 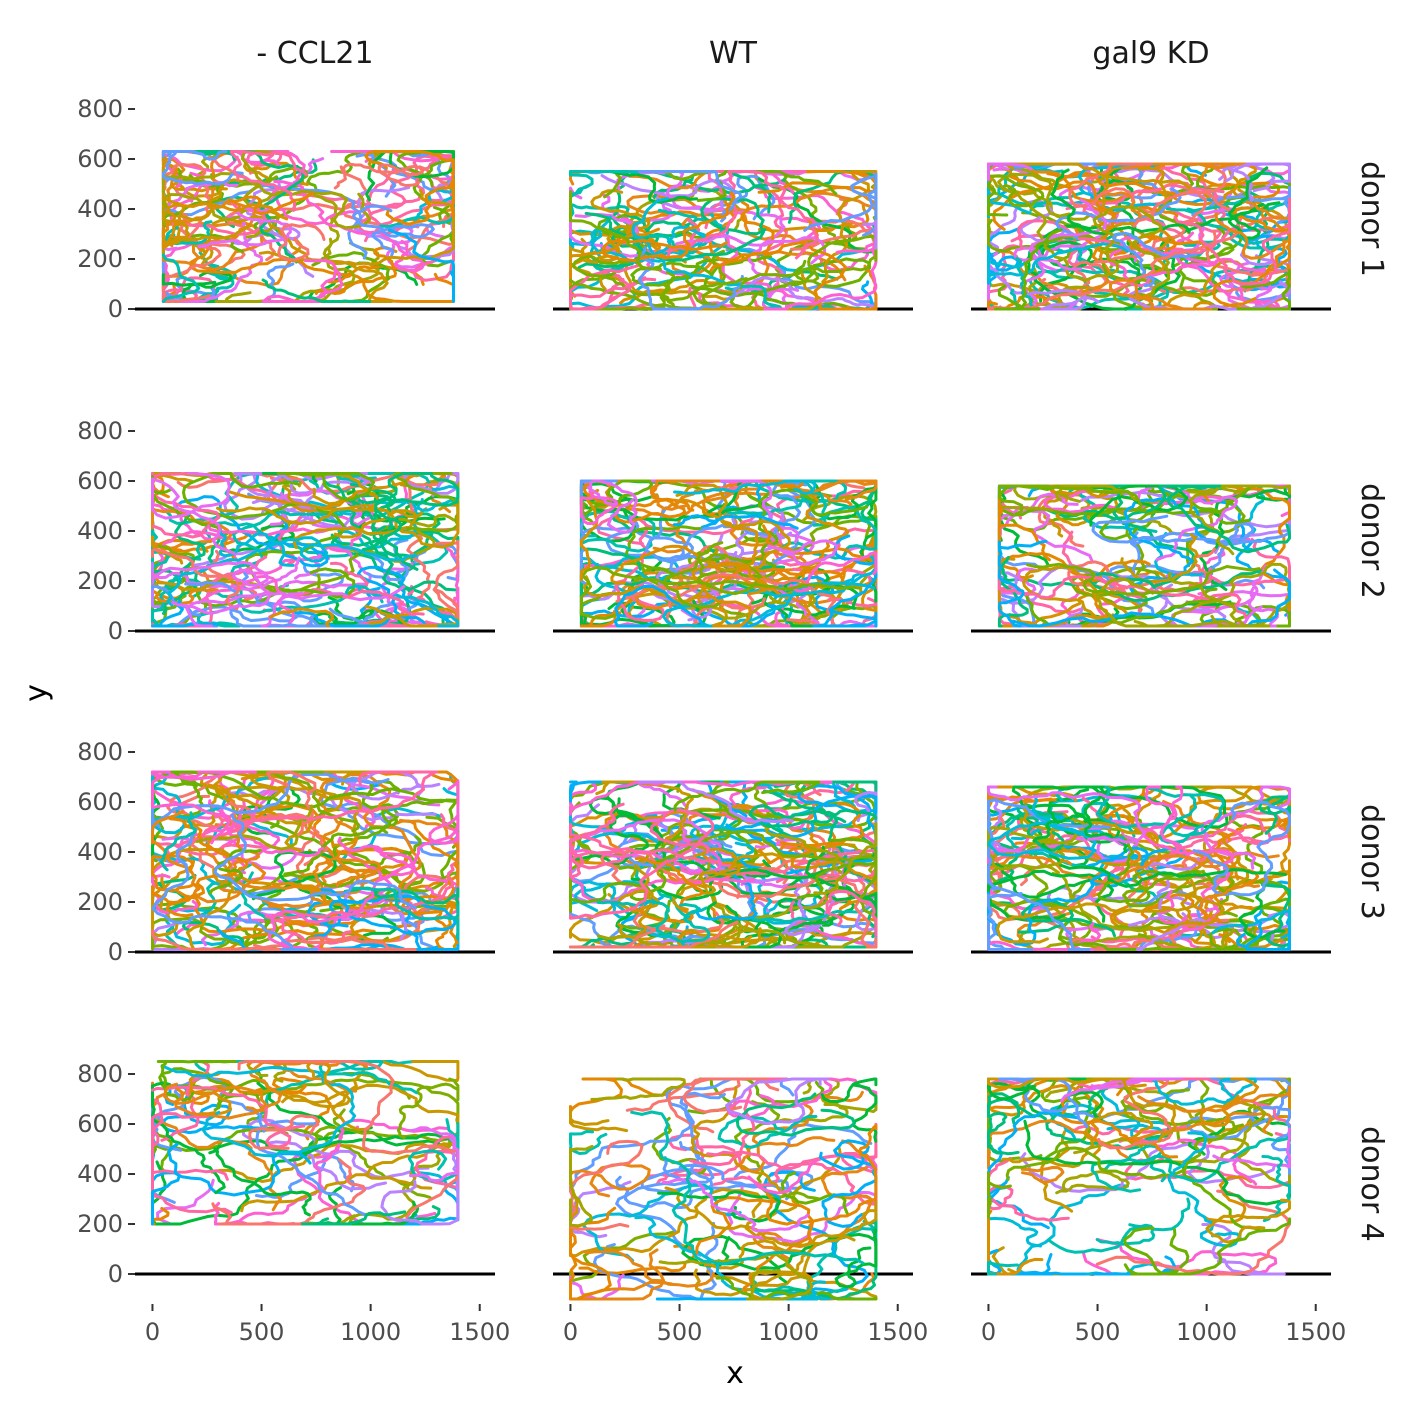 What do you see at coordinates (733, 53) in the screenshot?
I see `column-strip-label: WT` at bounding box center [733, 53].